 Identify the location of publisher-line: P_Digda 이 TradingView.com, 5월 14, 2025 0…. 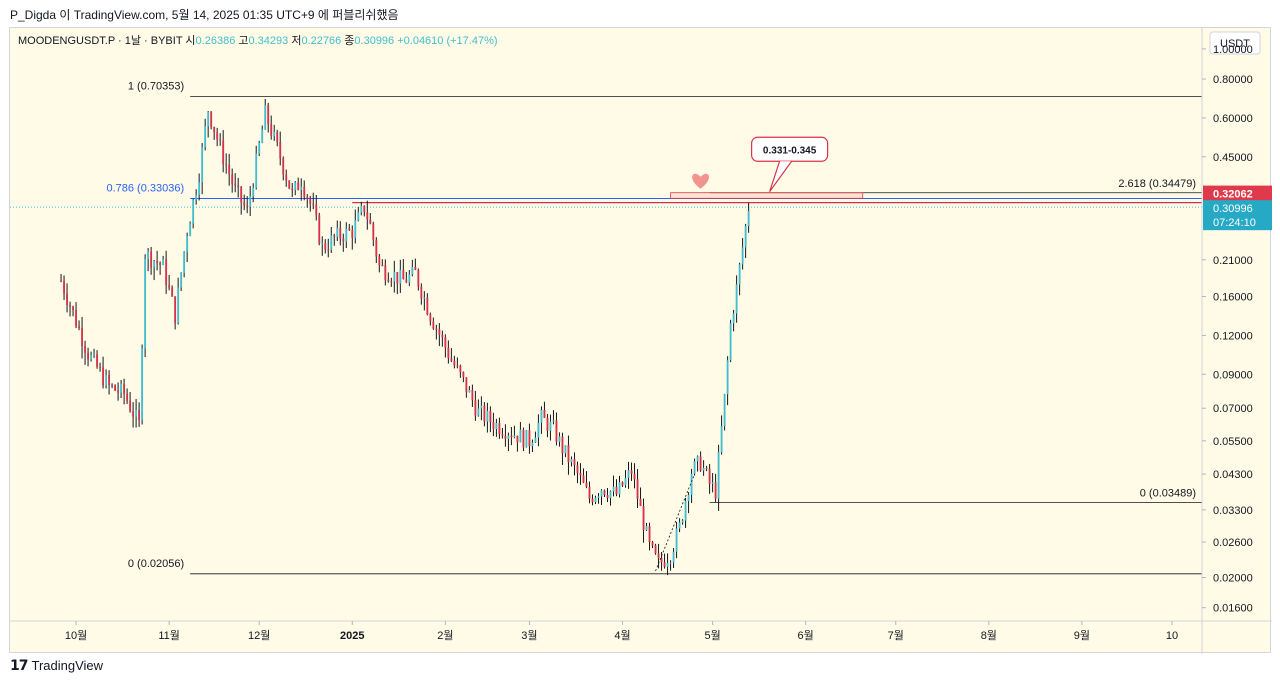
(204, 15).